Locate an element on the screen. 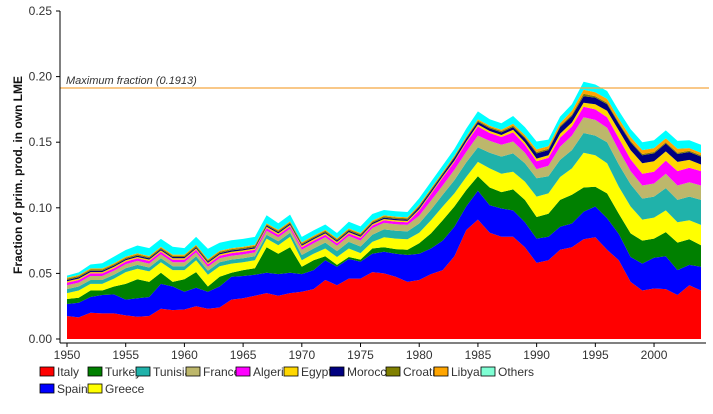 The image size is (713, 414). legend-label: Egypt is located at coordinates (316, 372).